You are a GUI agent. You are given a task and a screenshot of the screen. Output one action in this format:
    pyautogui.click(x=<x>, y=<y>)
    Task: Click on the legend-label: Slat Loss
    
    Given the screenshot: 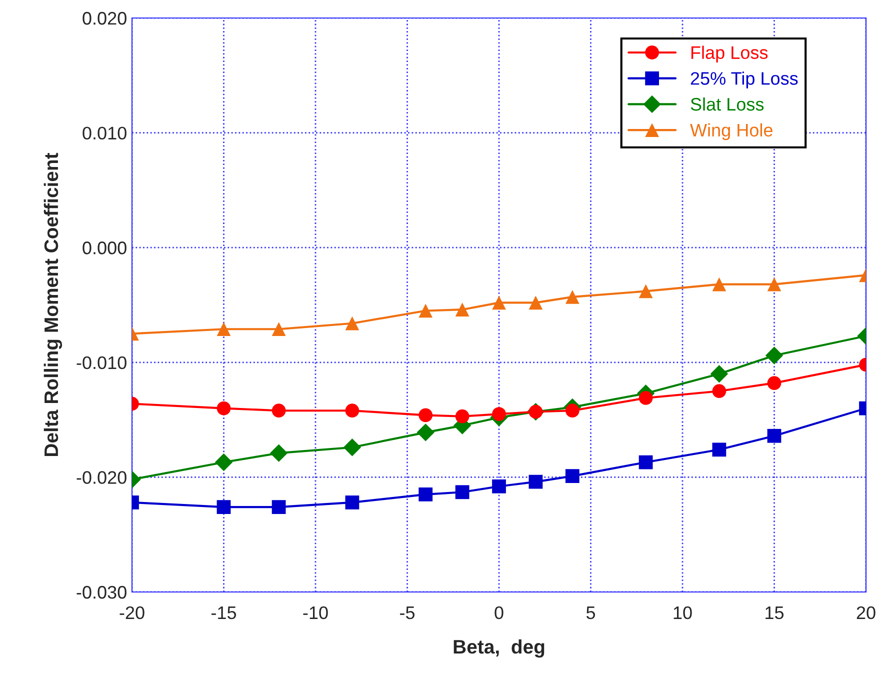 What is the action you would take?
    pyautogui.click(x=727, y=104)
    